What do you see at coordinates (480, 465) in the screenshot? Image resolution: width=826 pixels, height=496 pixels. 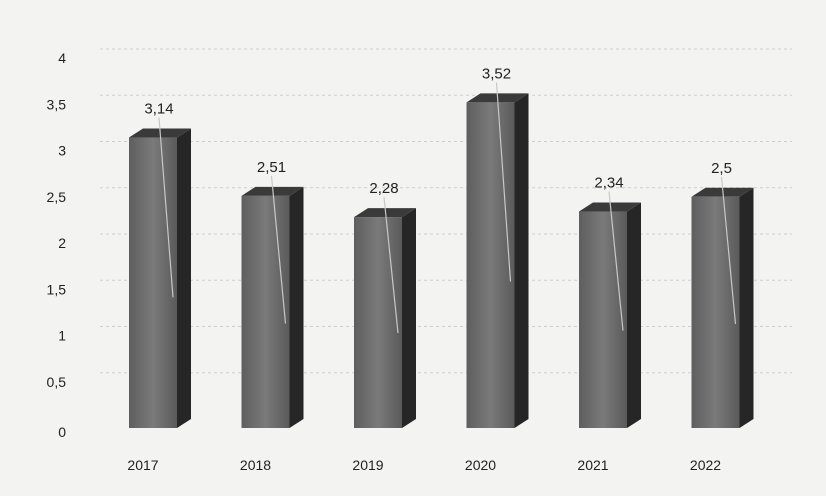 I see `x-tick-label: 2020` at bounding box center [480, 465].